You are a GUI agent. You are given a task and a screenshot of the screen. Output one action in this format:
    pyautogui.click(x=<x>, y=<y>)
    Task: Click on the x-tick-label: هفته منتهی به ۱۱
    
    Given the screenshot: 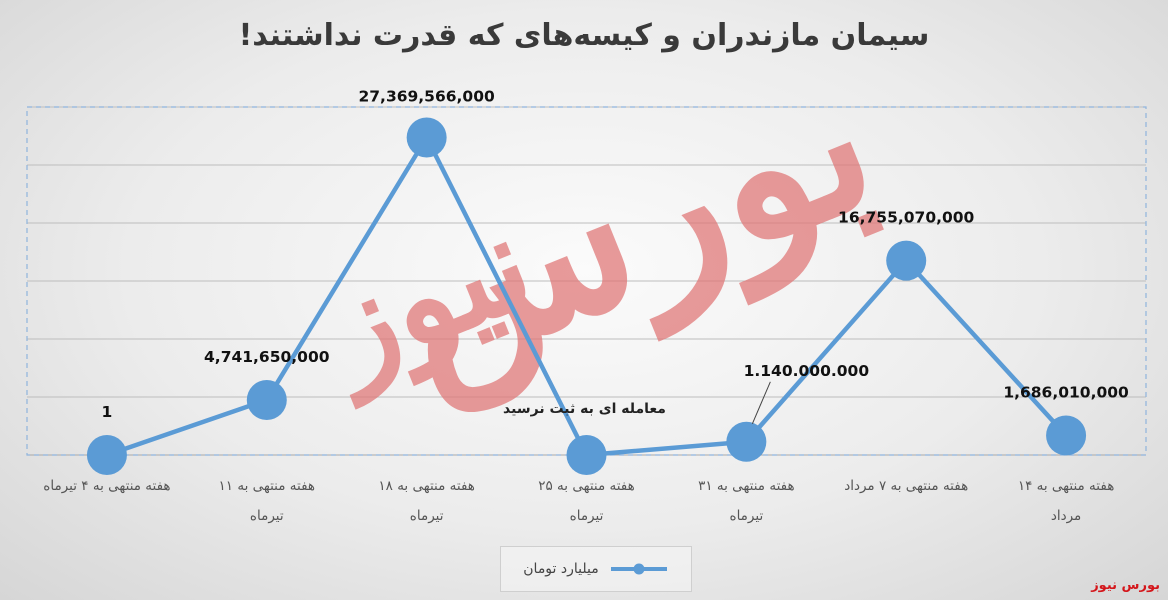 What is the action you would take?
    pyautogui.click(x=267, y=486)
    